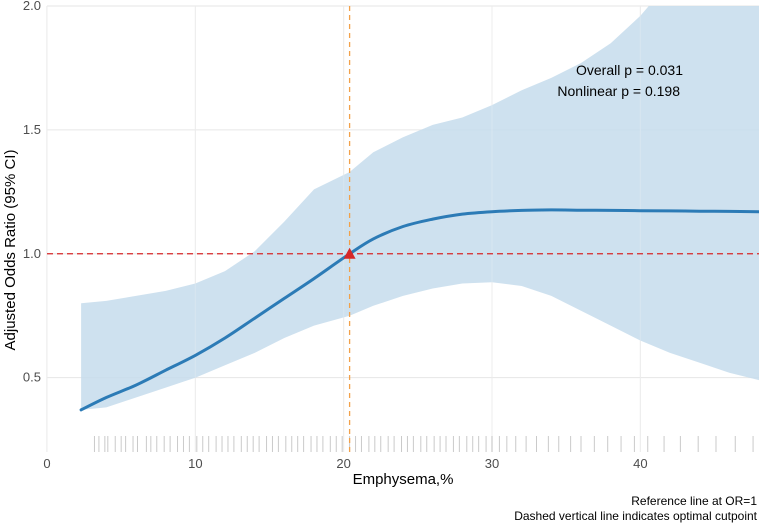 This screenshot has width=759, height=523. Describe the element at coordinates (32, 6) in the screenshot. I see `y-tick-label: 2.0` at that location.